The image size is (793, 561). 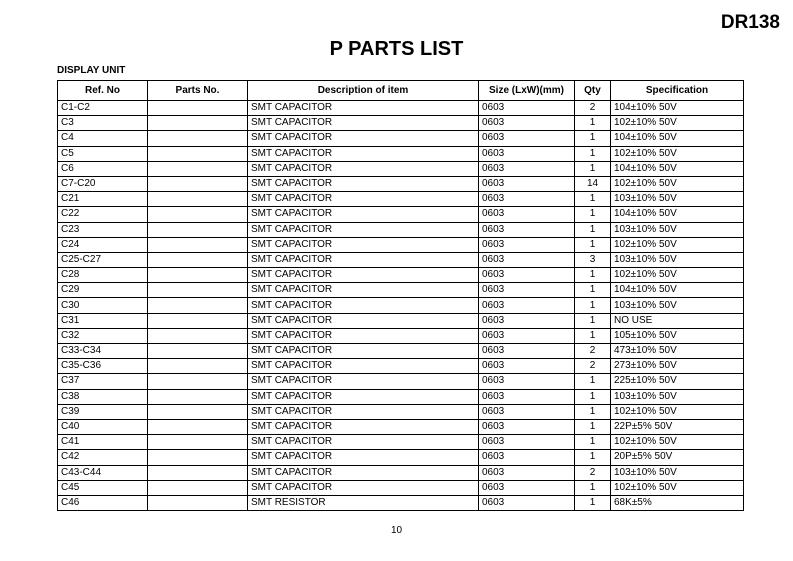 What do you see at coordinates (102, 351) in the screenshot?
I see `cell-ref-no: C33-C34` at bounding box center [102, 351].